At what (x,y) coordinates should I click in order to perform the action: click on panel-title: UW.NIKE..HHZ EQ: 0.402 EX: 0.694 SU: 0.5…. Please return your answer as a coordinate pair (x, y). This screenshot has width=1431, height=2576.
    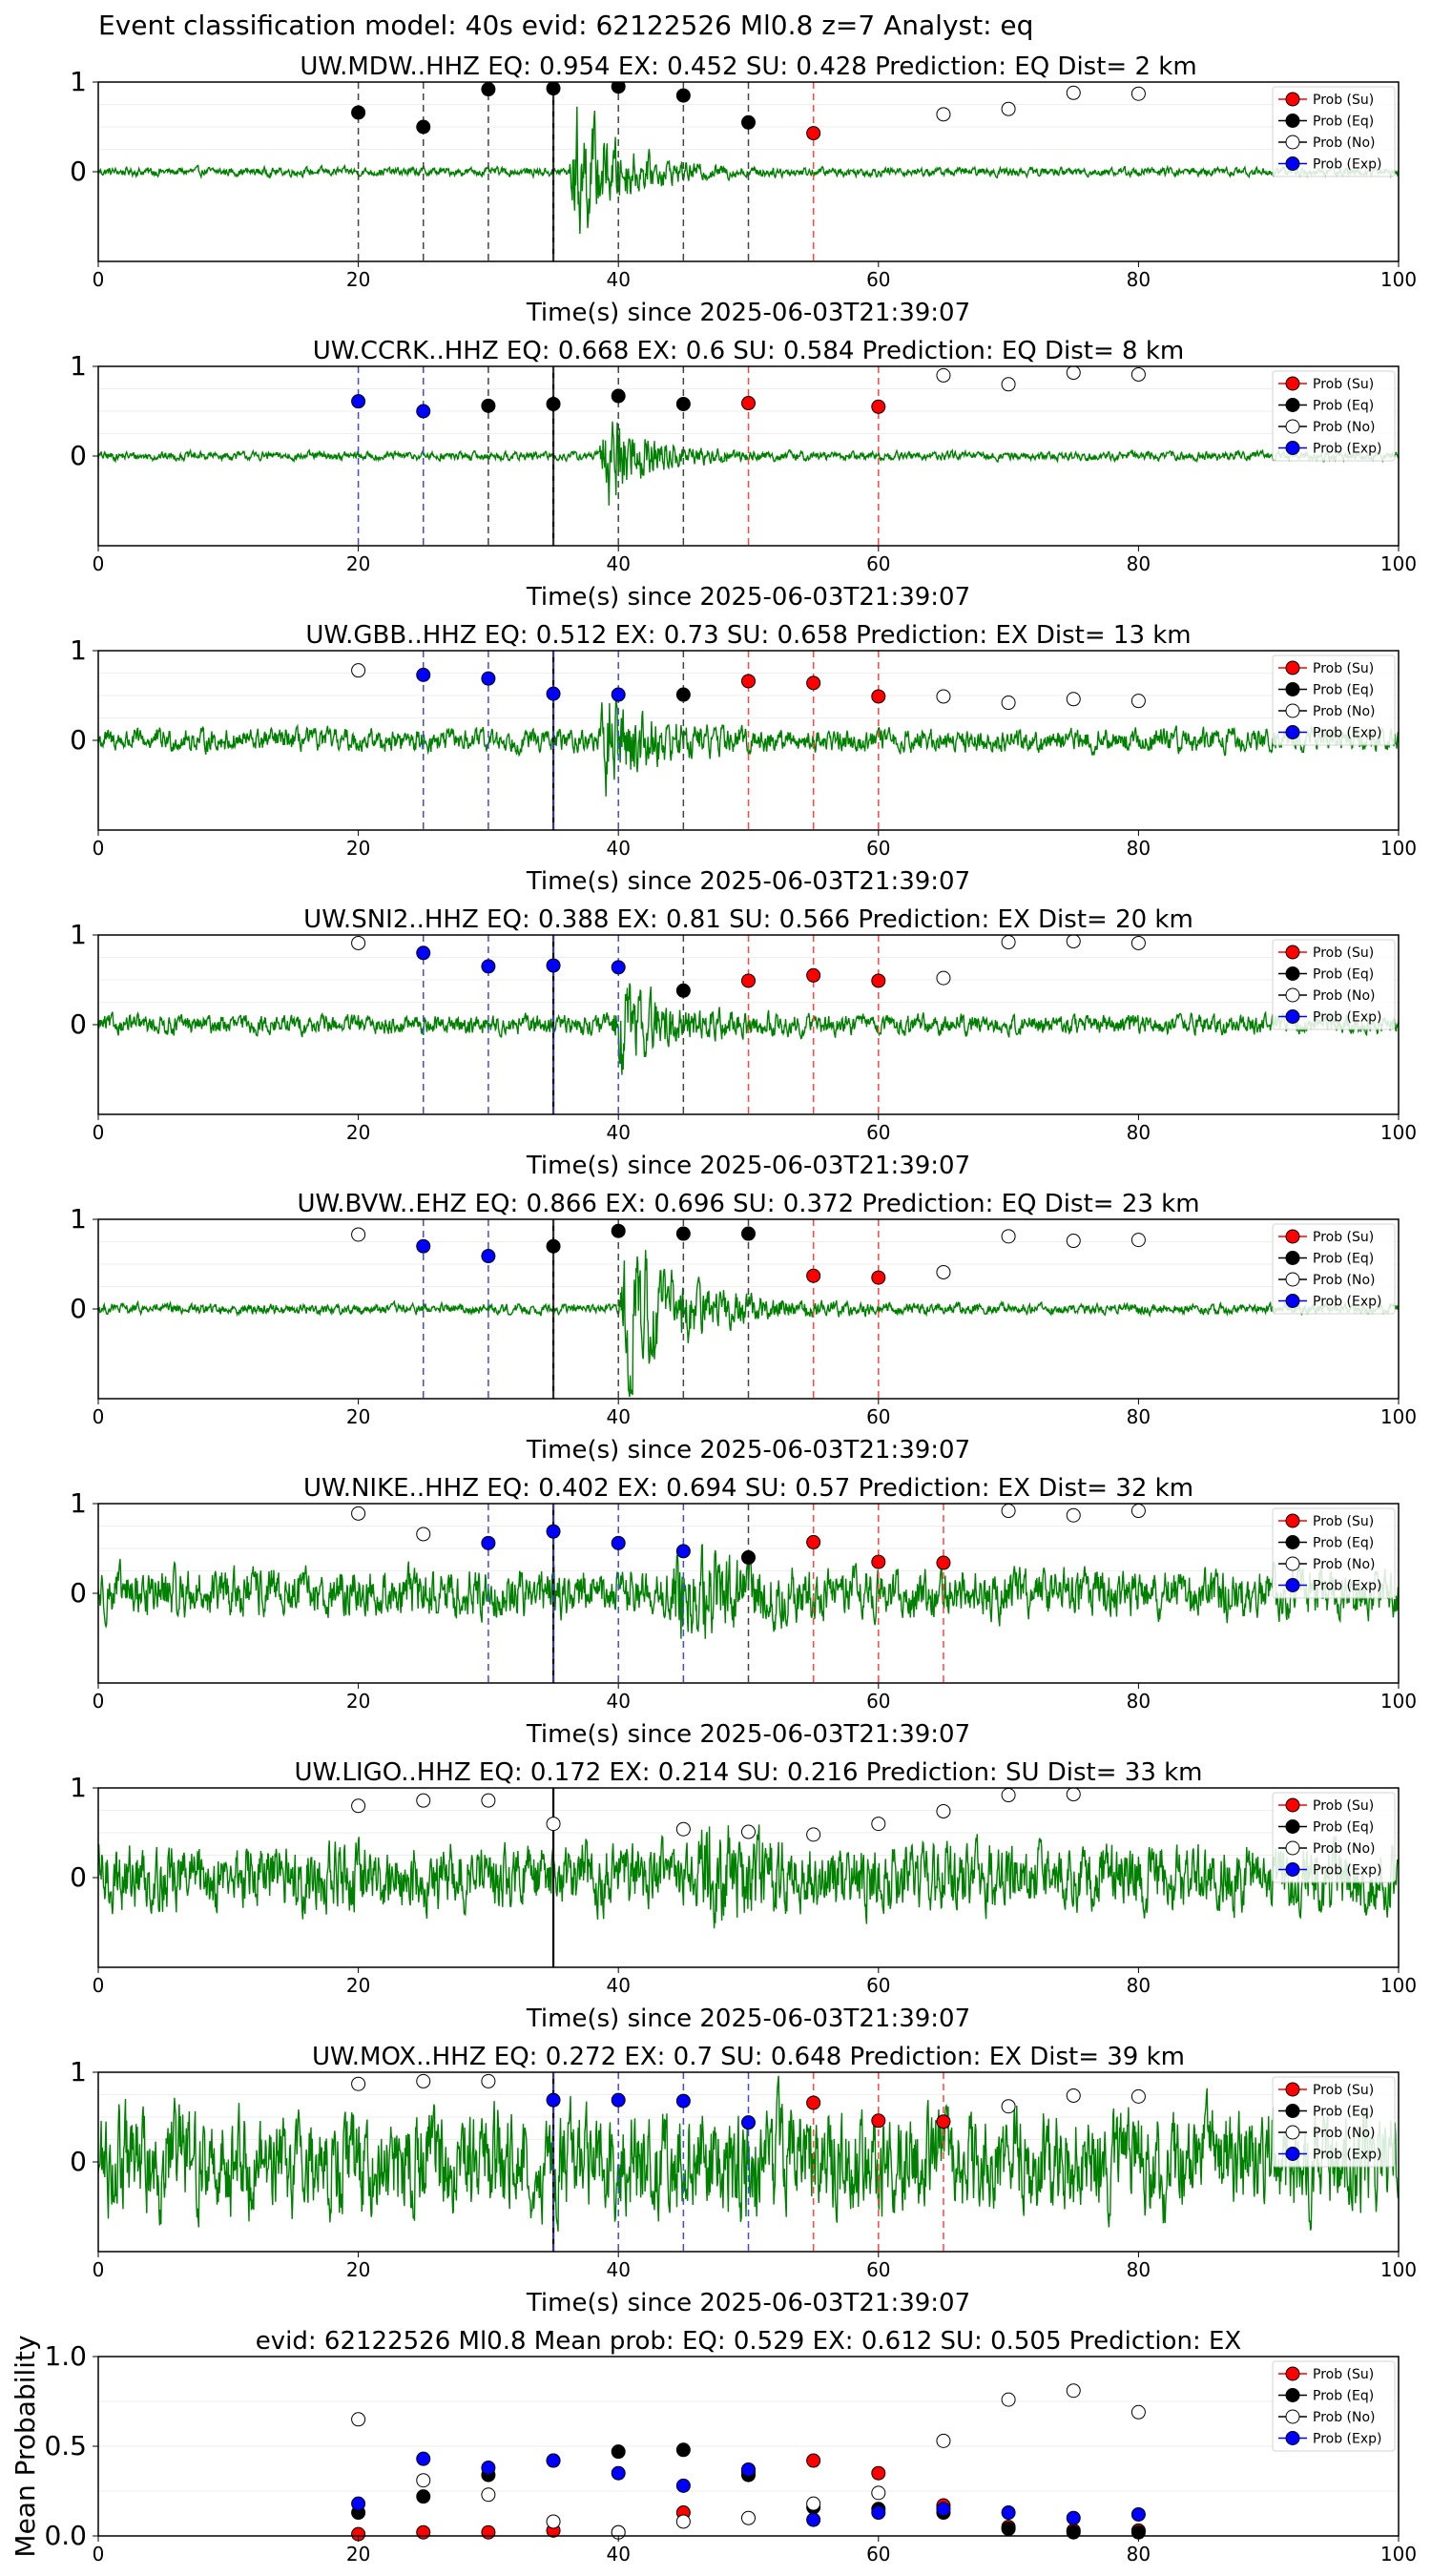
    Looking at the image, I should click on (748, 1488).